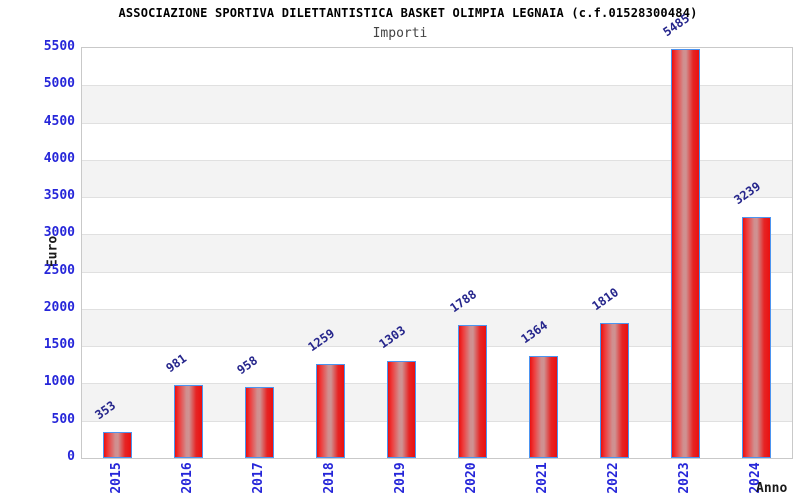 This screenshot has height=500, width=800. I want to click on bar-2023, so click(685, 253).